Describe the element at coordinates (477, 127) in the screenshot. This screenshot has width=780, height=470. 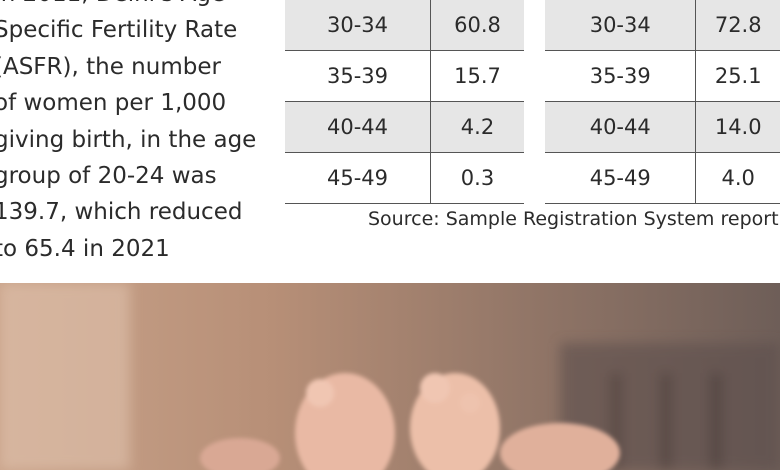
I see `rate-cell: 4.2` at that location.